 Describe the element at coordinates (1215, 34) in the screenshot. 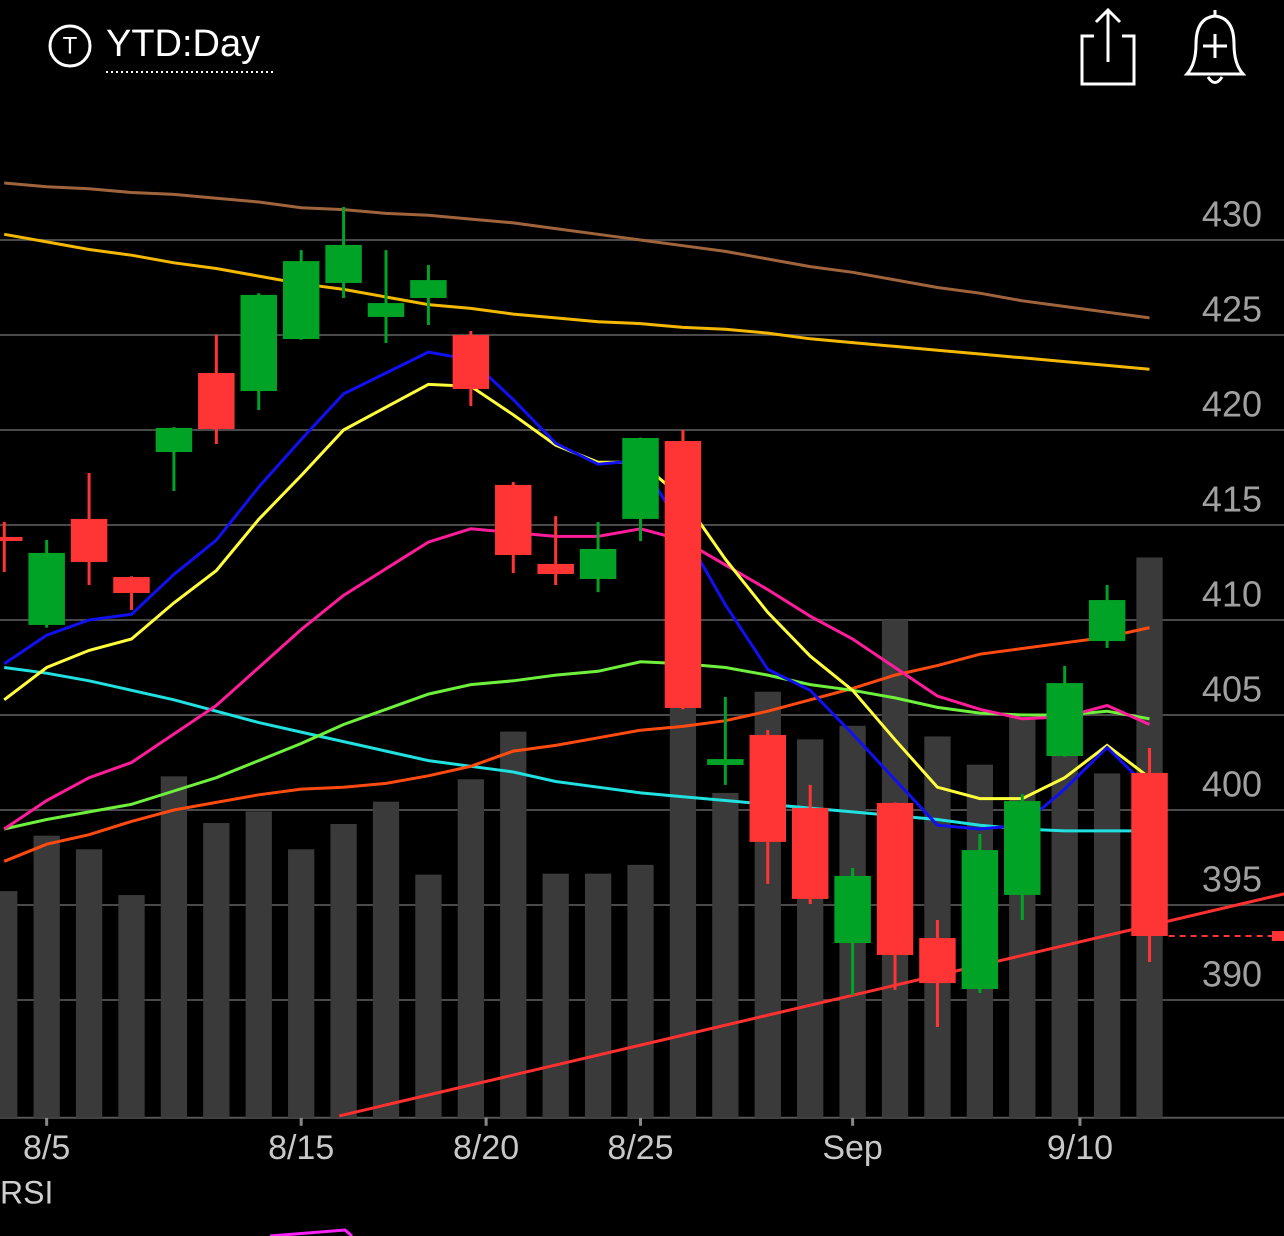

I see `bell-plus` at that location.